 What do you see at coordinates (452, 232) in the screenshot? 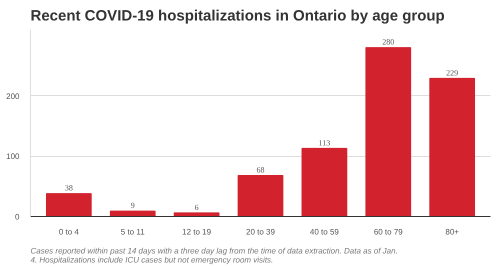
I see `x-tick-label: 80+` at bounding box center [452, 232].